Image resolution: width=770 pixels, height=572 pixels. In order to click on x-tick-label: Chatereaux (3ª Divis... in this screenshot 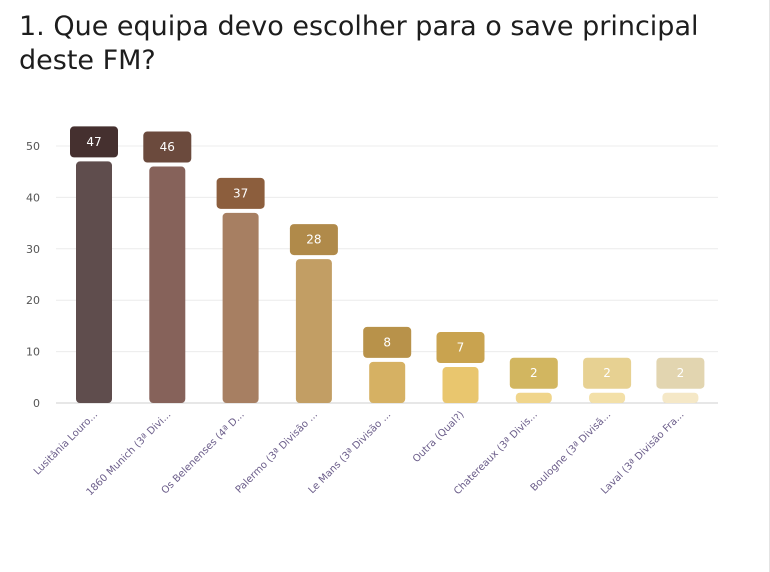, I will do `click(496, 453)`.